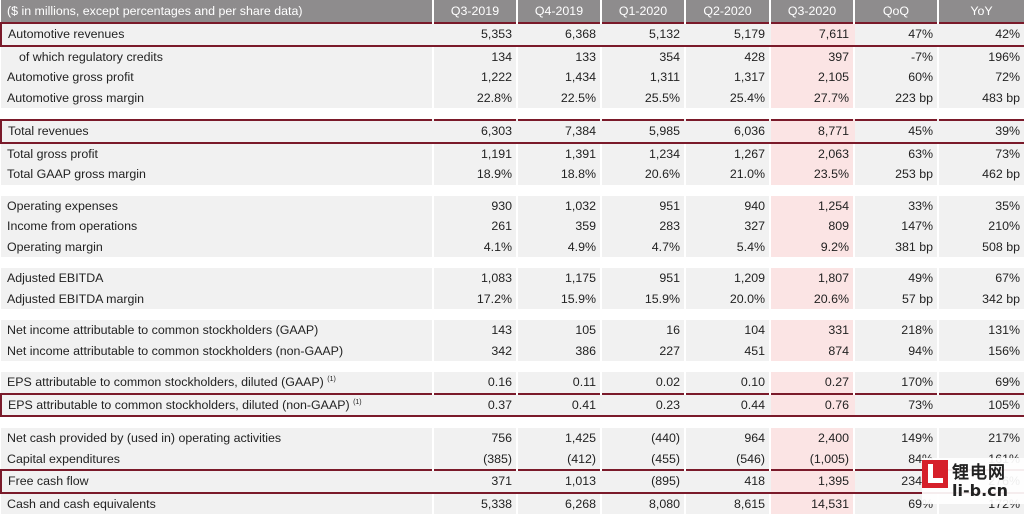 This screenshot has width=1024, height=514. Describe the element at coordinates (812, 98) in the screenshot. I see `table-cell: 27.7%` at that location.